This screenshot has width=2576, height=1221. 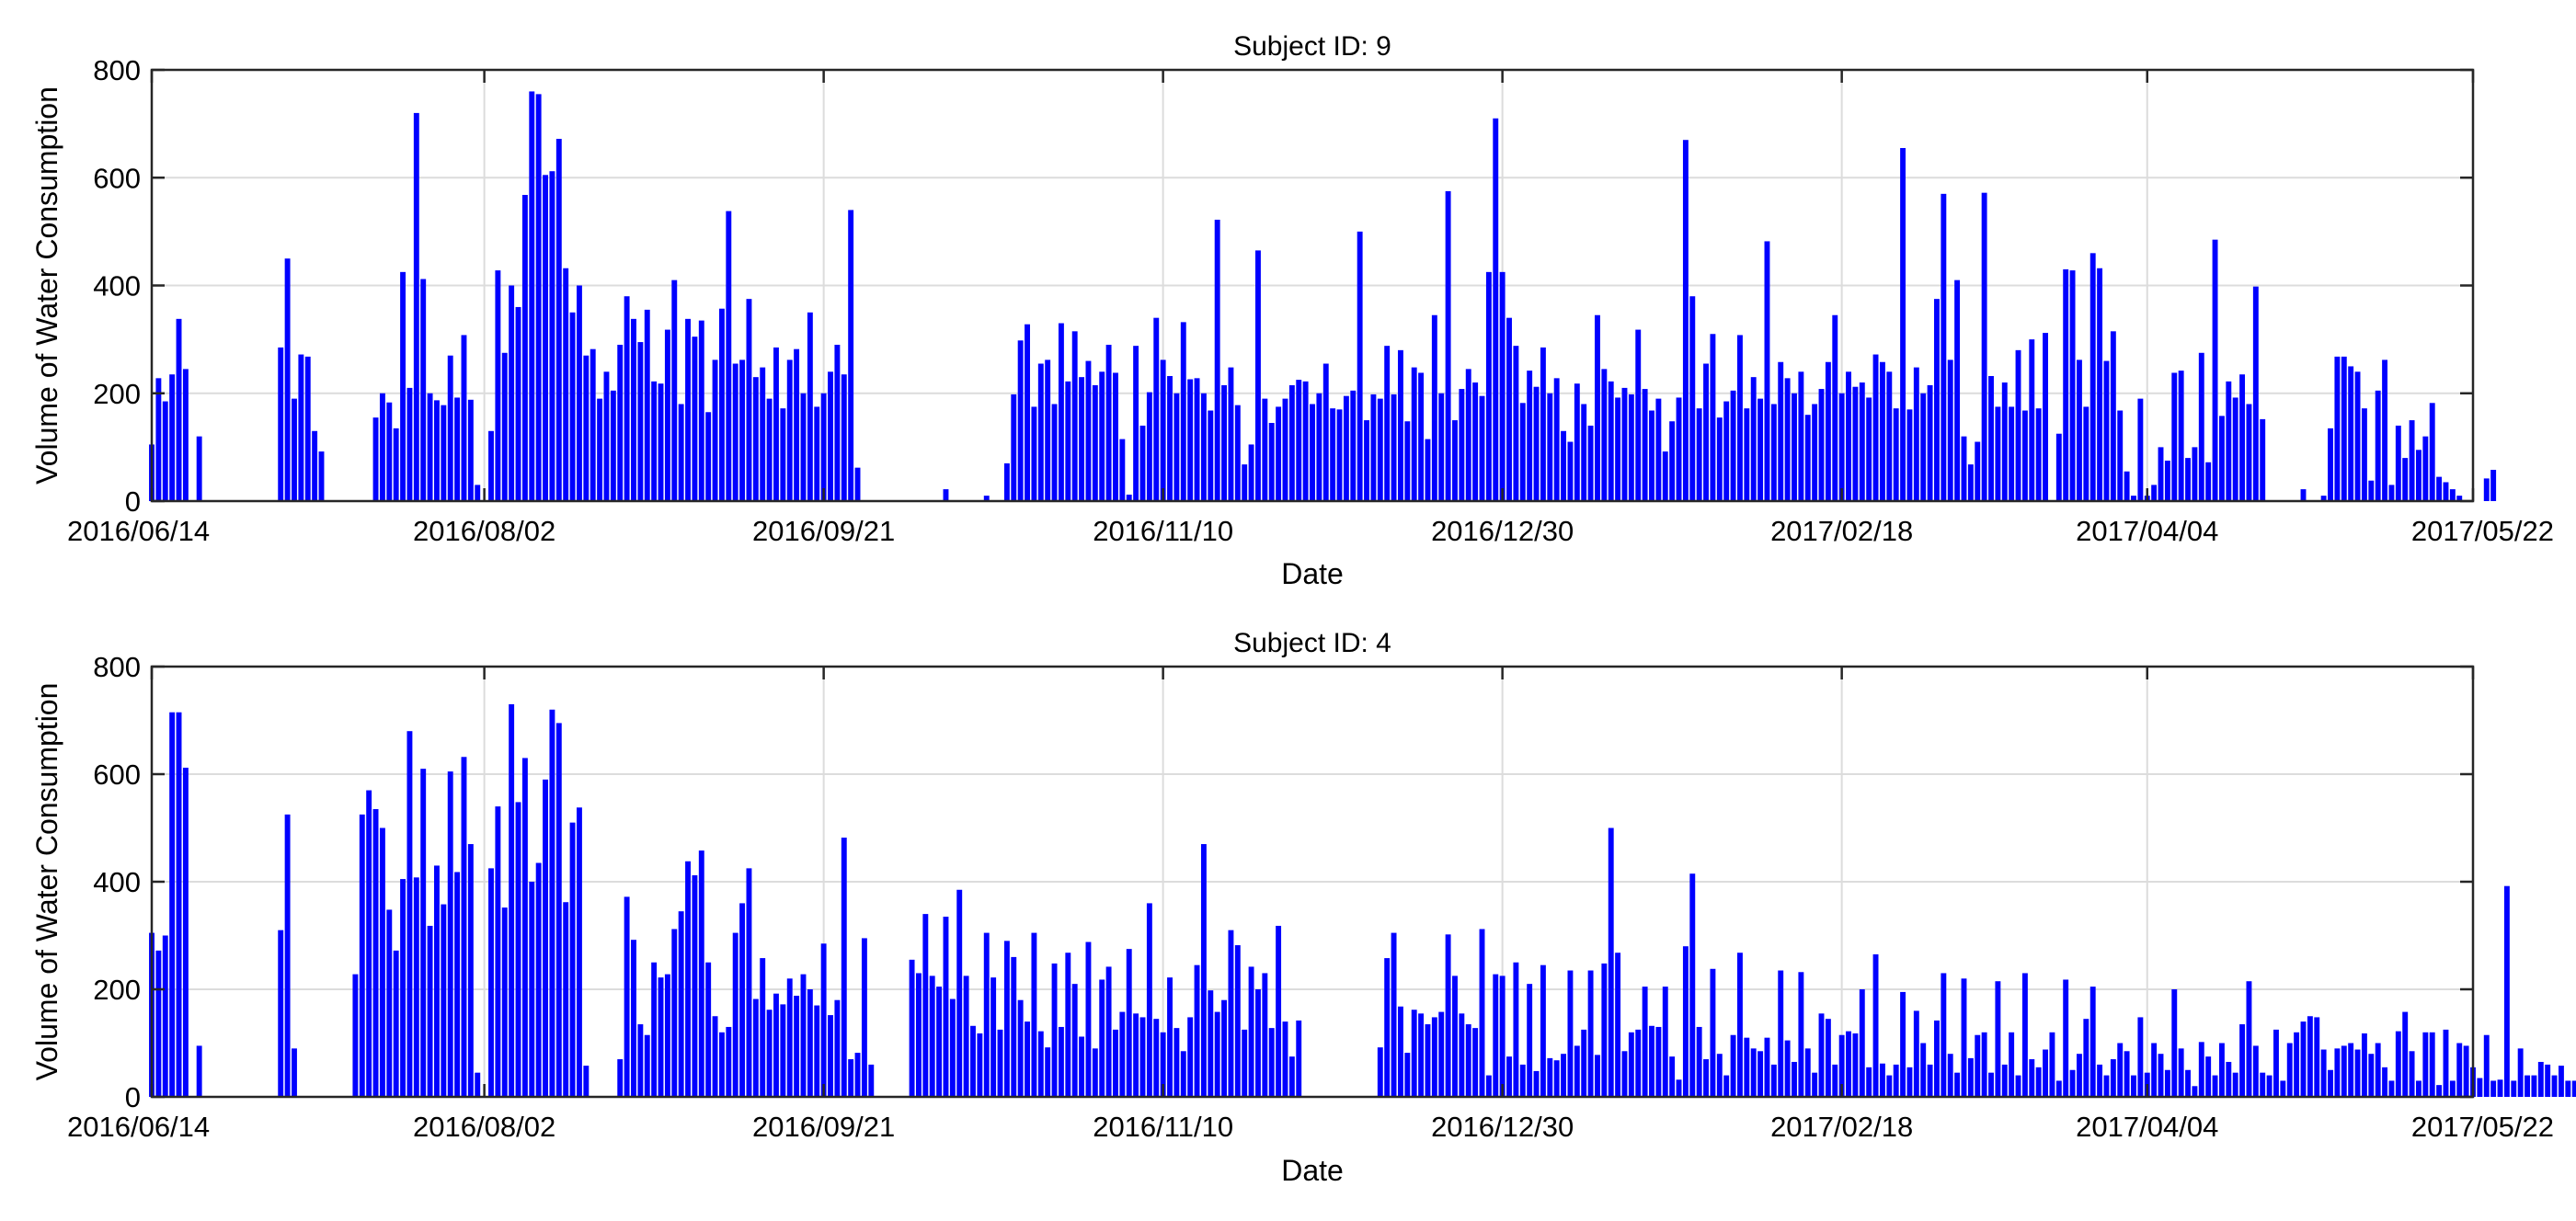 I want to click on x-tick-label: 2016/08/02, so click(x=484, y=531).